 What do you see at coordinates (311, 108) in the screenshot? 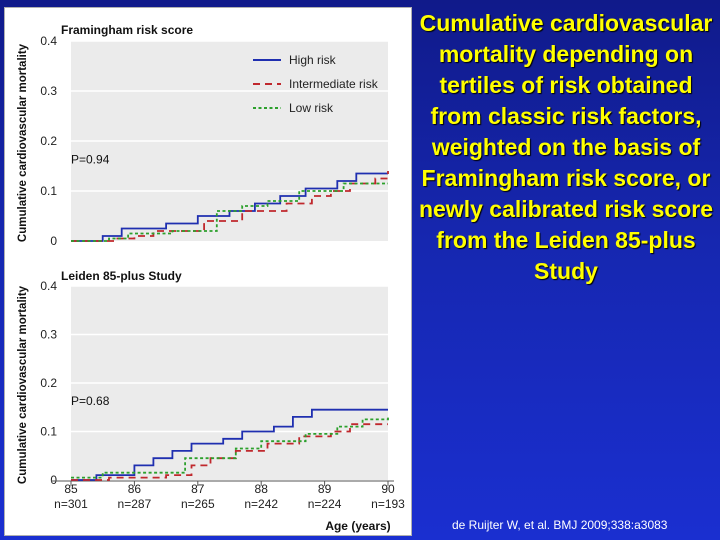
I see `legend-label: Low risk` at bounding box center [311, 108].